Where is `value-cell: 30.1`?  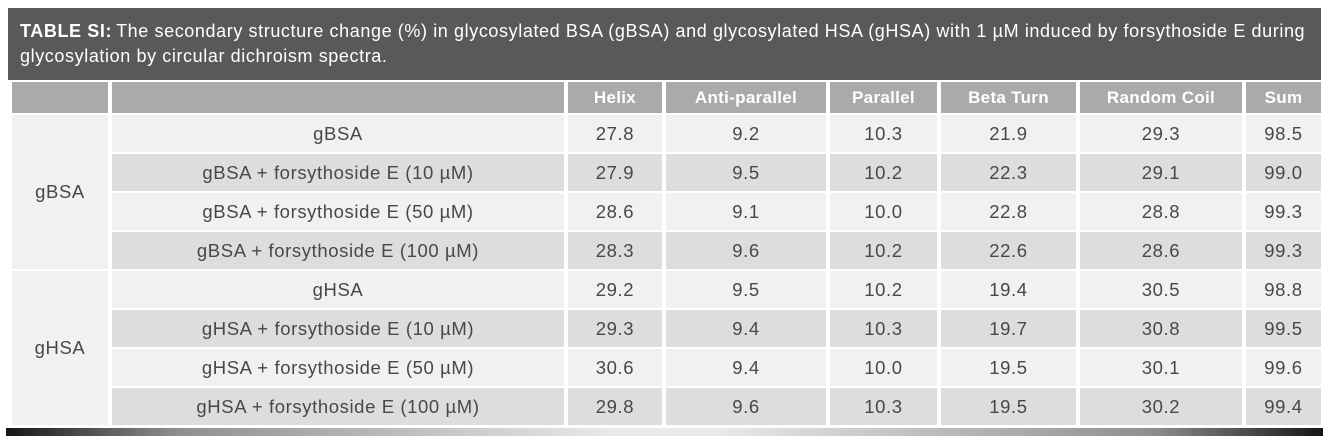
value-cell: 30.1 is located at coordinates (1161, 368).